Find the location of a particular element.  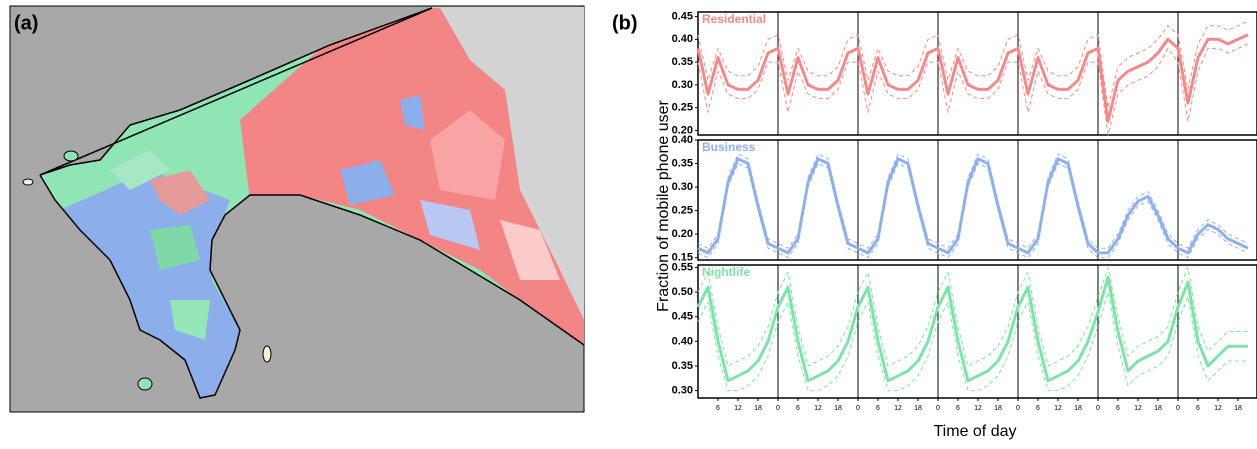

y-tick-label: 0.50 is located at coordinates (682, 292).